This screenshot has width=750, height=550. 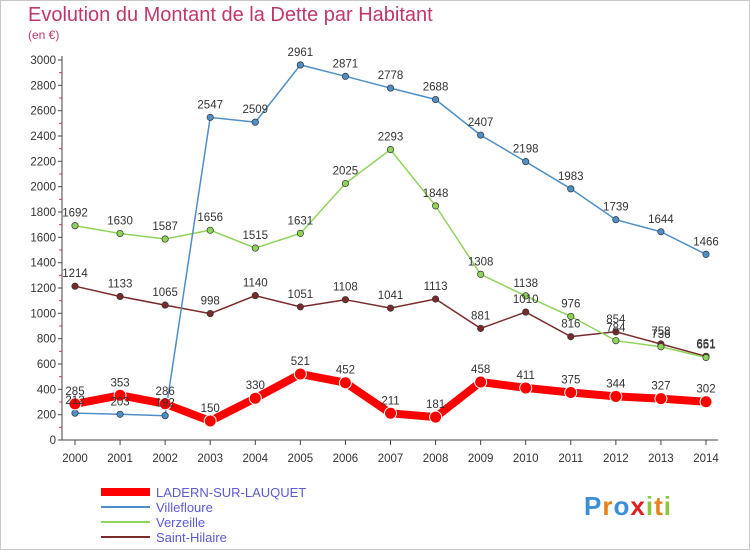 I want to click on y-tick-label: 600, so click(x=46, y=365).